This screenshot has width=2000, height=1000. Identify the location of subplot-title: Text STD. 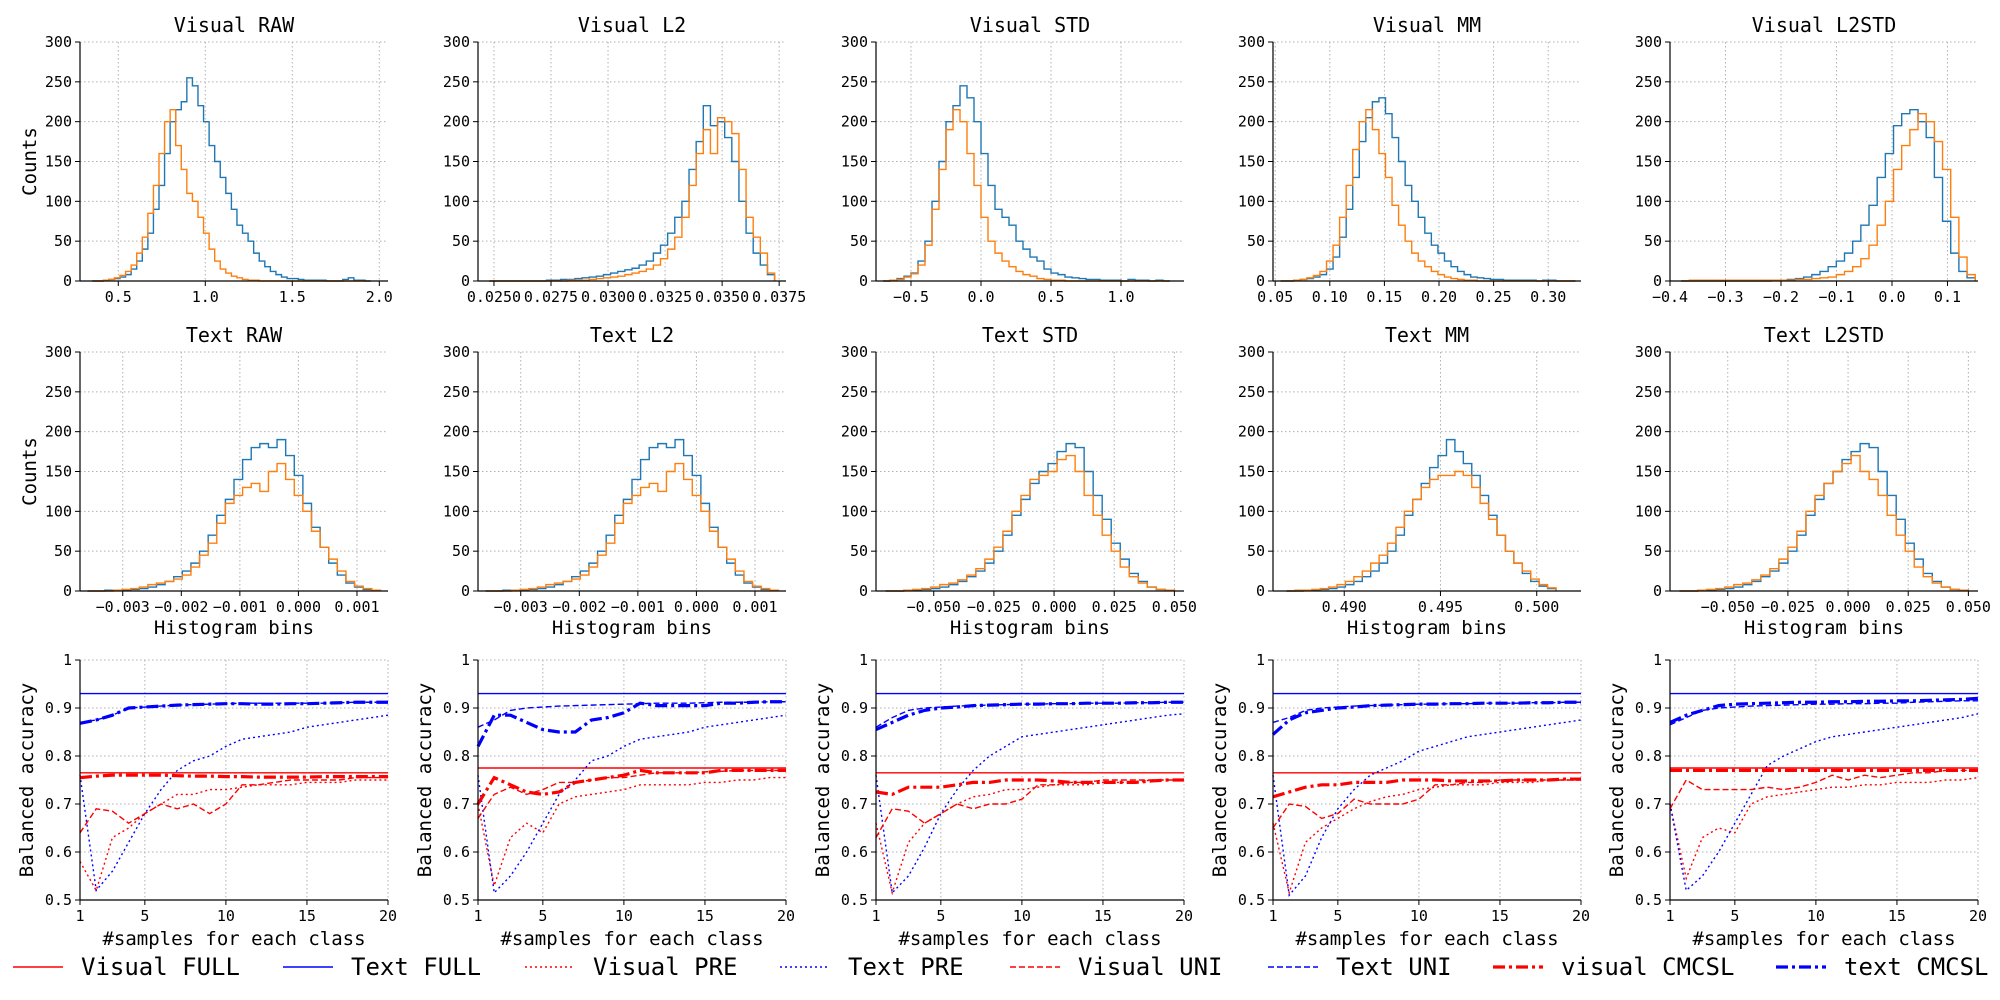
(1030, 335).